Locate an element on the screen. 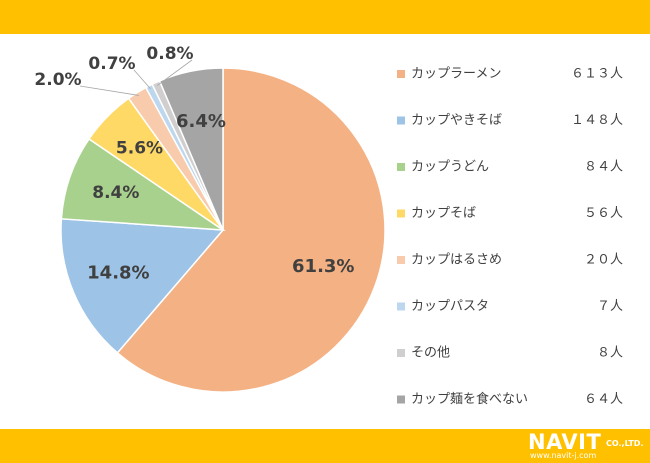 The image size is (650, 463). top-banner is located at coordinates (325, 17).